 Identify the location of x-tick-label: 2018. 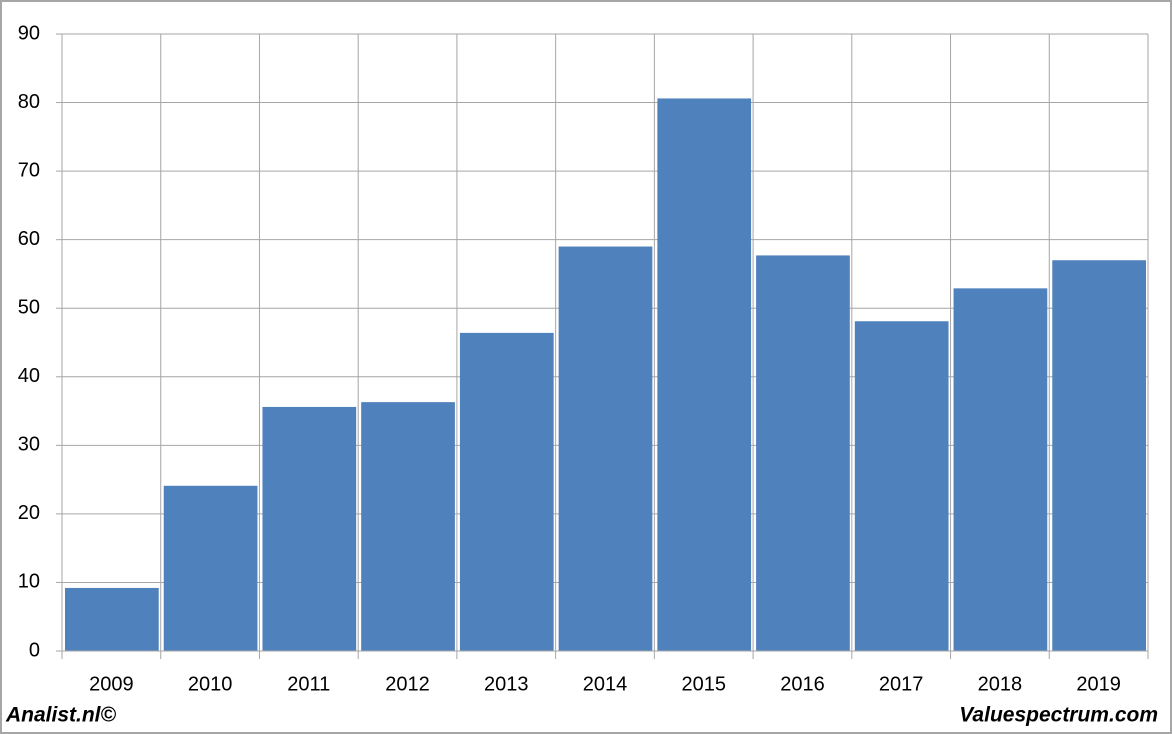
(1000, 684).